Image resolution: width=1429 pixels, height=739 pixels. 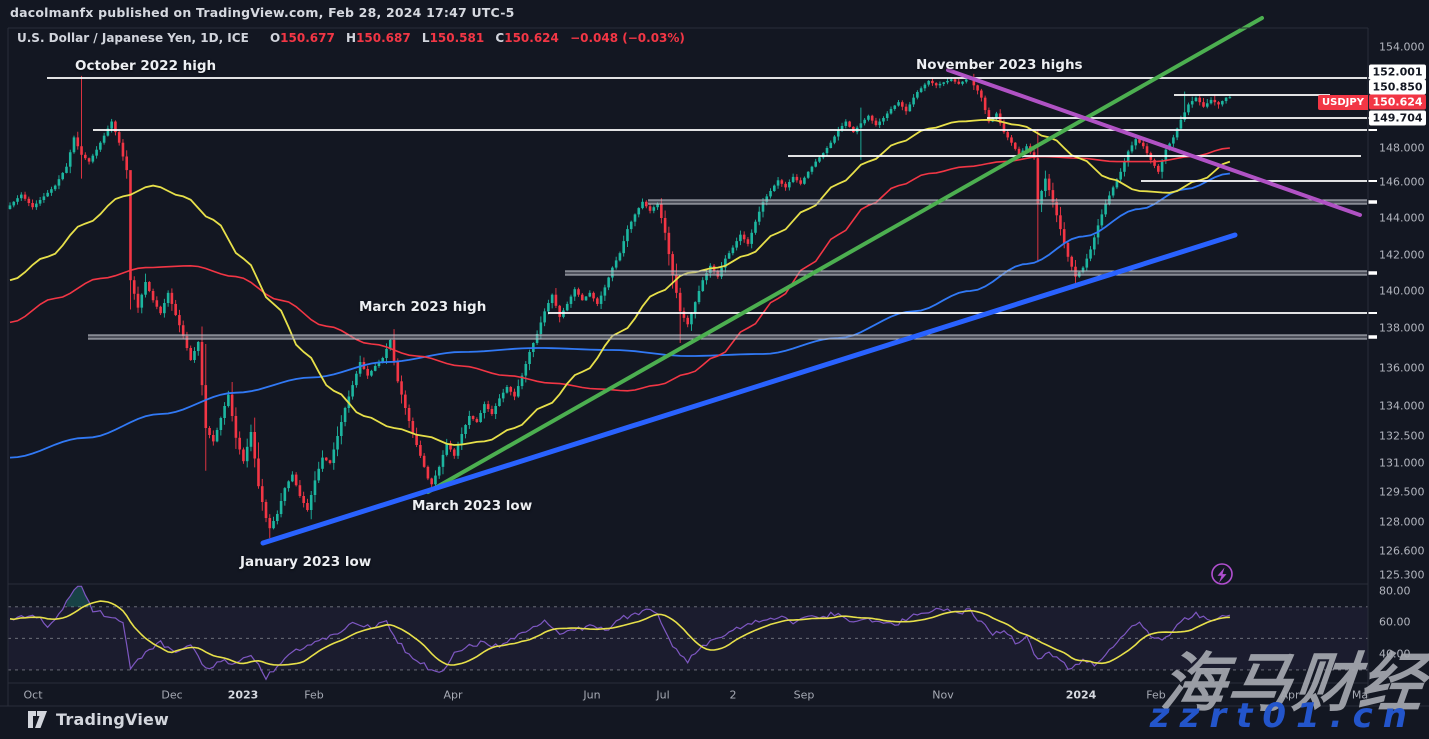 I want to click on time-axis-label: 2024, so click(x=1081, y=694).